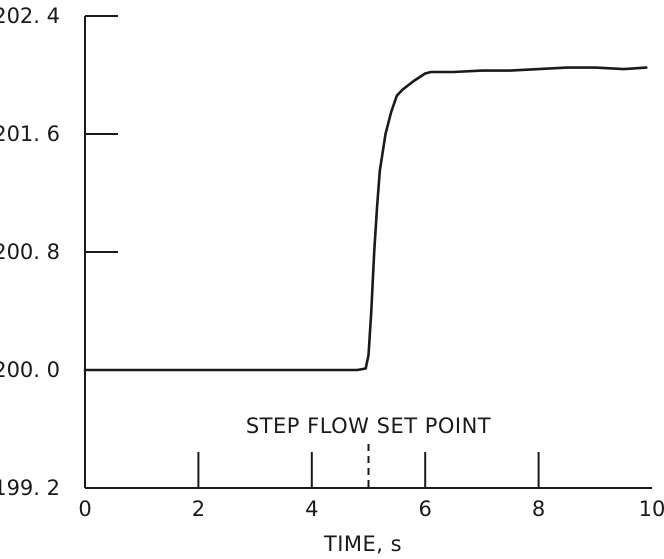 The image size is (664, 559). What do you see at coordinates (651, 509) in the screenshot?
I see `x-tick-label: 10` at bounding box center [651, 509].